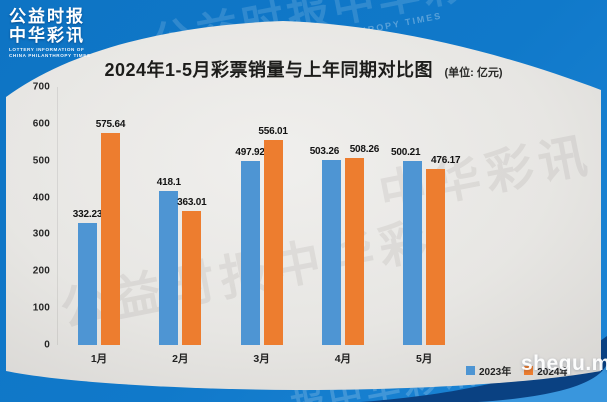  What do you see at coordinates (273, 132) in the screenshot?
I see `bar-value-label: 556.01` at bounding box center [273, 132].